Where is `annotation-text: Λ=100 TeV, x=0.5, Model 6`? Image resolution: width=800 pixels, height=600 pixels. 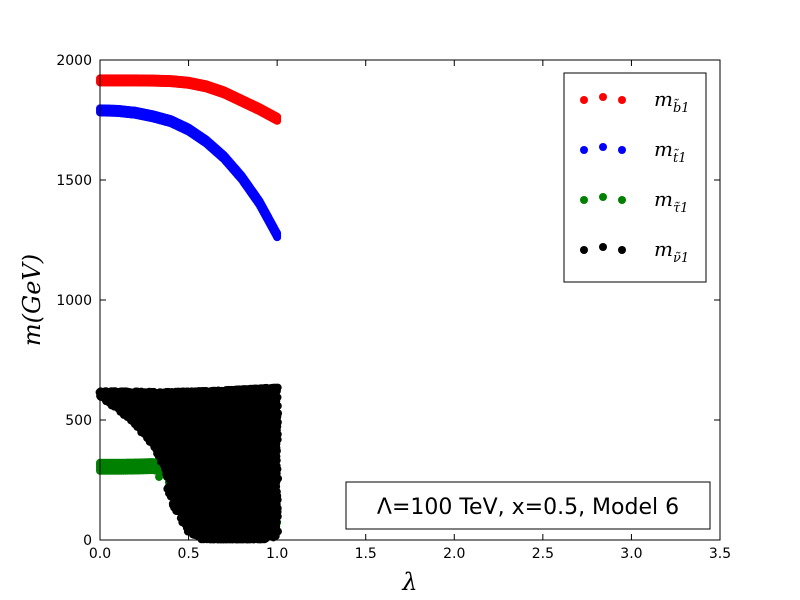 annotation-text: Λ=100 TeV, x=0.5, Model 6 is located at coordinates (528, 507).